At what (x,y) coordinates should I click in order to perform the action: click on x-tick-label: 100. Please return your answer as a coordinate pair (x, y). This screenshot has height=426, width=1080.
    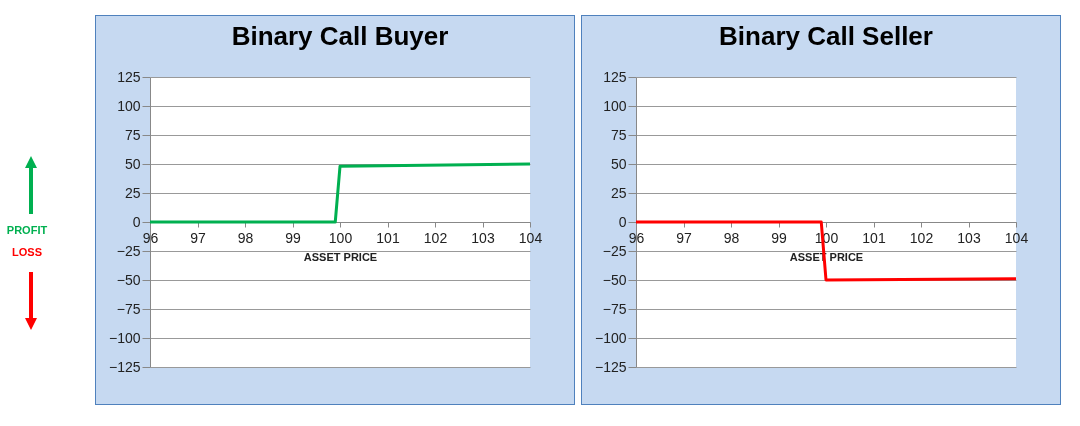
    Looking at the image, I should click on (340, 237).